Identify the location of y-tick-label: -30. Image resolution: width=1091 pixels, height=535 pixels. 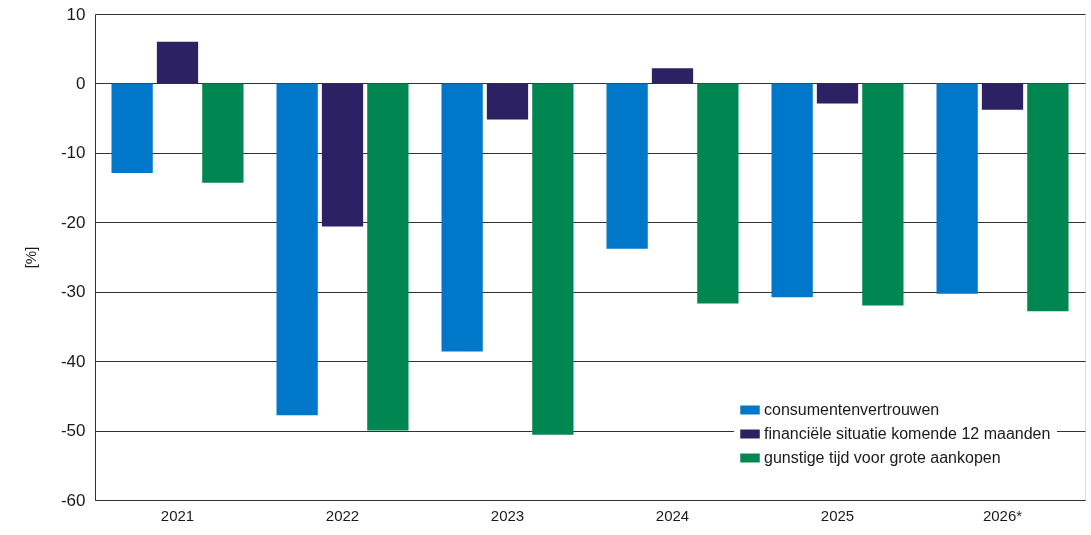
(73, 292).